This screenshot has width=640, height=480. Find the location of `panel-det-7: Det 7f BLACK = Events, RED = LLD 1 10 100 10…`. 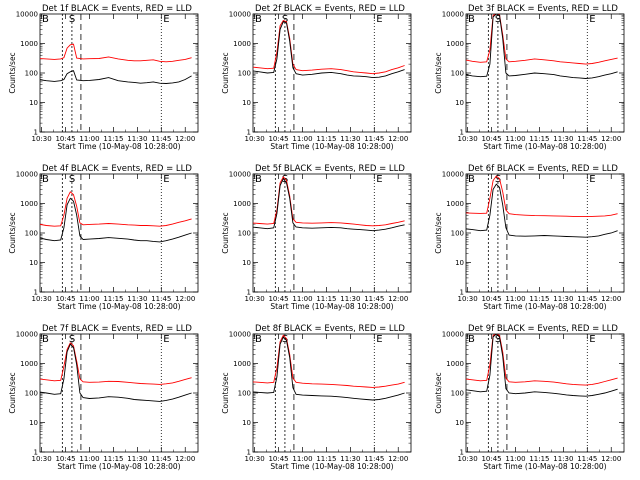

panel-det-7: Det 7f BLACK = Events, RED = LLD 1 10 100 10… is located at coordinates (103, 397).